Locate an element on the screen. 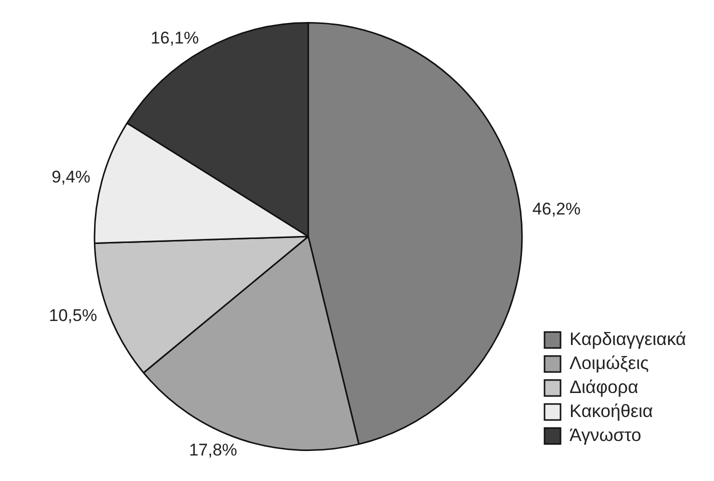  data-label: 17,8% is located at coordinates (213, 450).